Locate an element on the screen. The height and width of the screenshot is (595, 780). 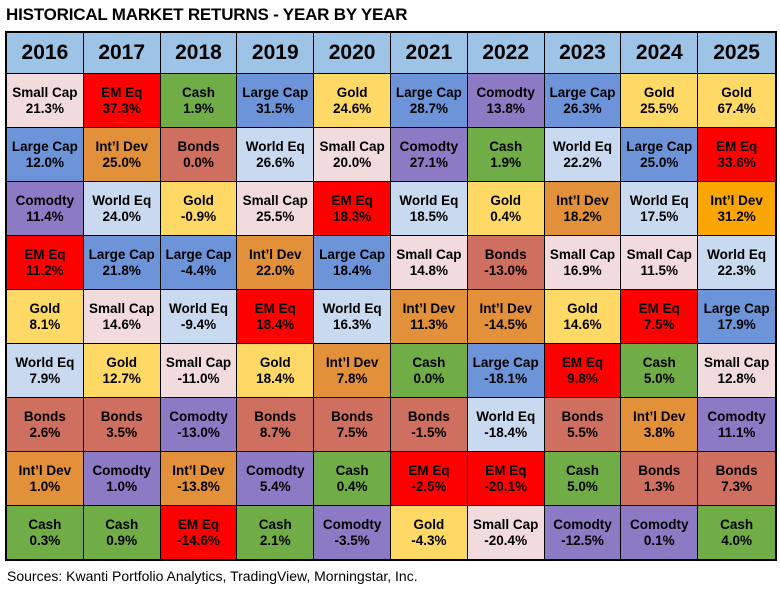
asset-cell: Gold 18.4% is located at coordinates (276, 371).